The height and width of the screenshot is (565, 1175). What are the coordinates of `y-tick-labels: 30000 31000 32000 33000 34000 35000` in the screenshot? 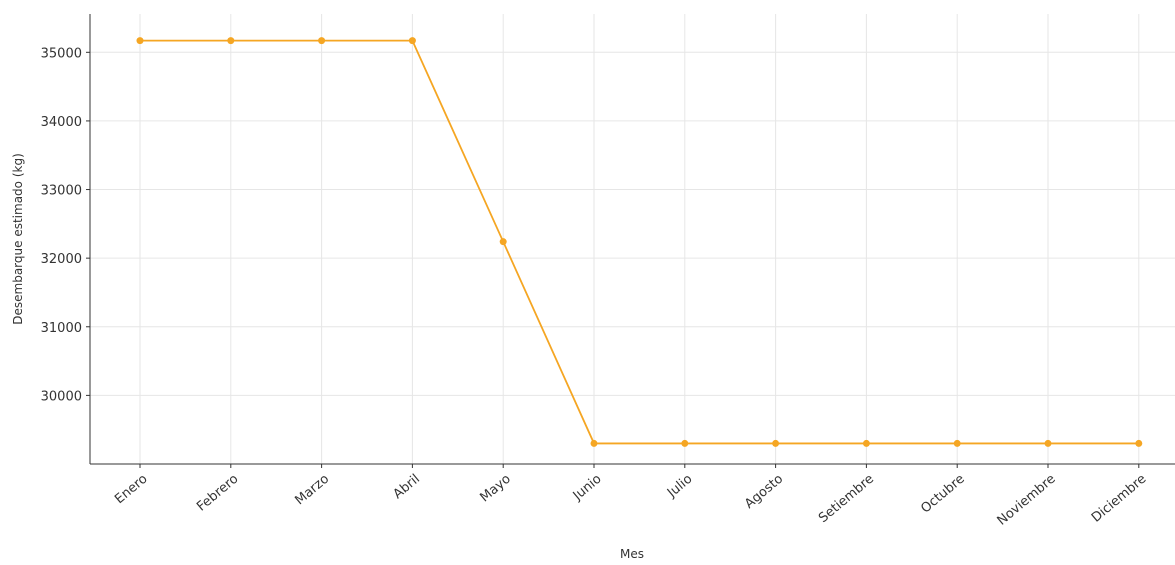 It's located at (65, 225).